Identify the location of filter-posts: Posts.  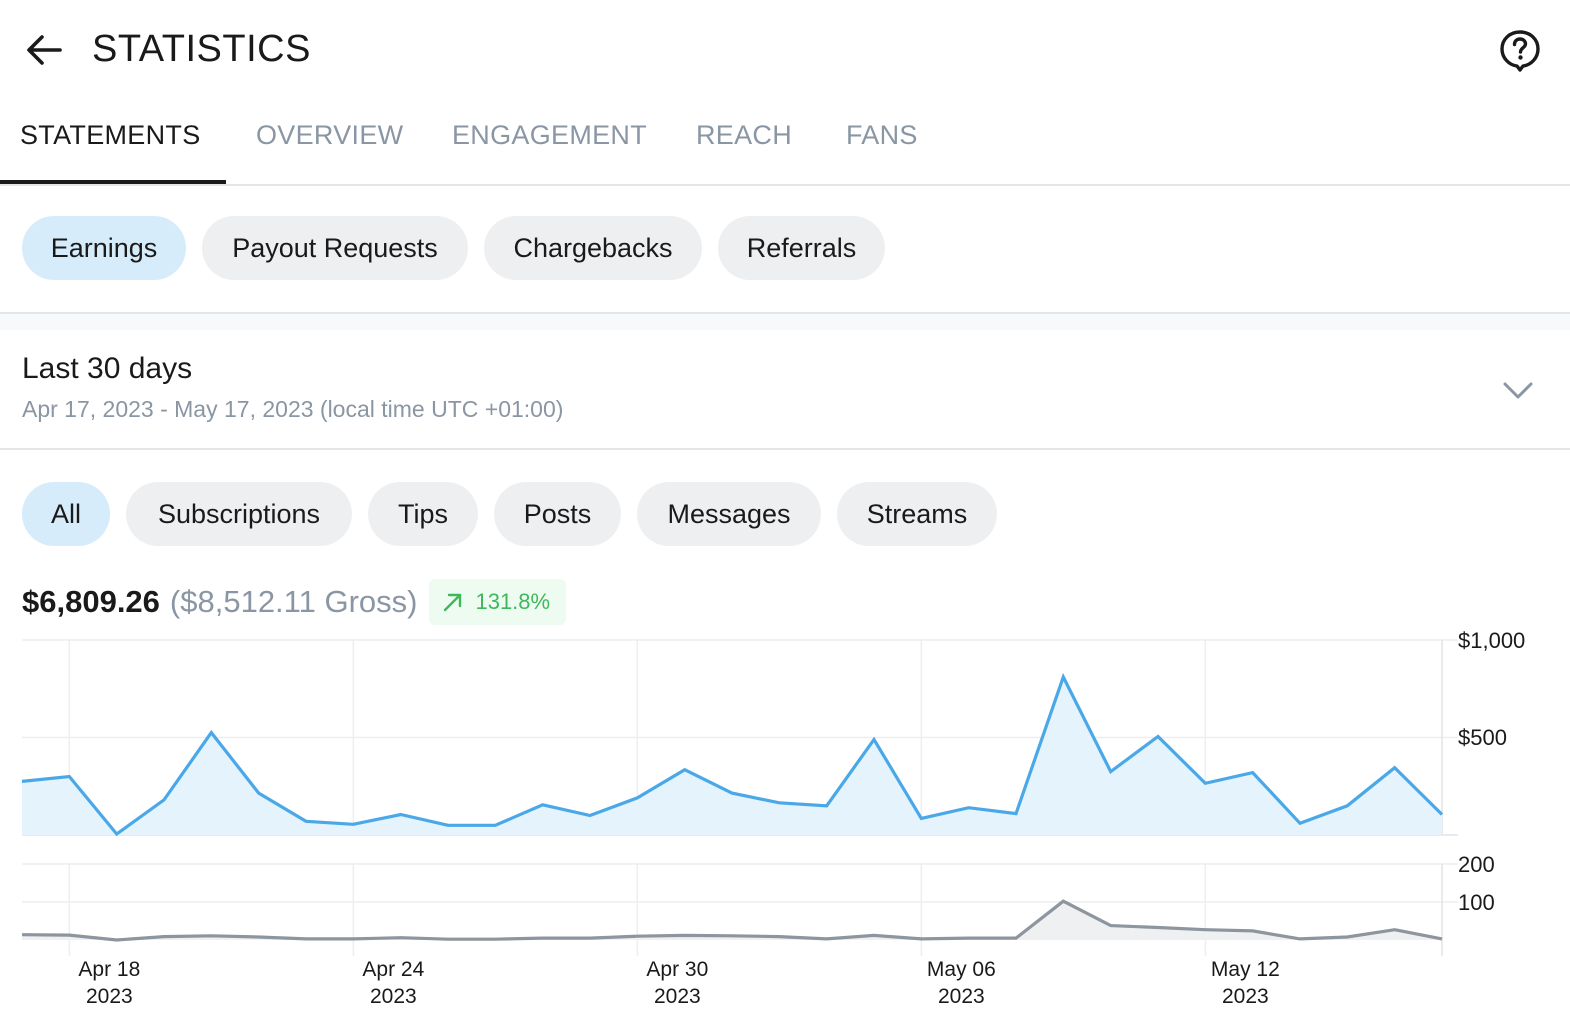
(557, 514).